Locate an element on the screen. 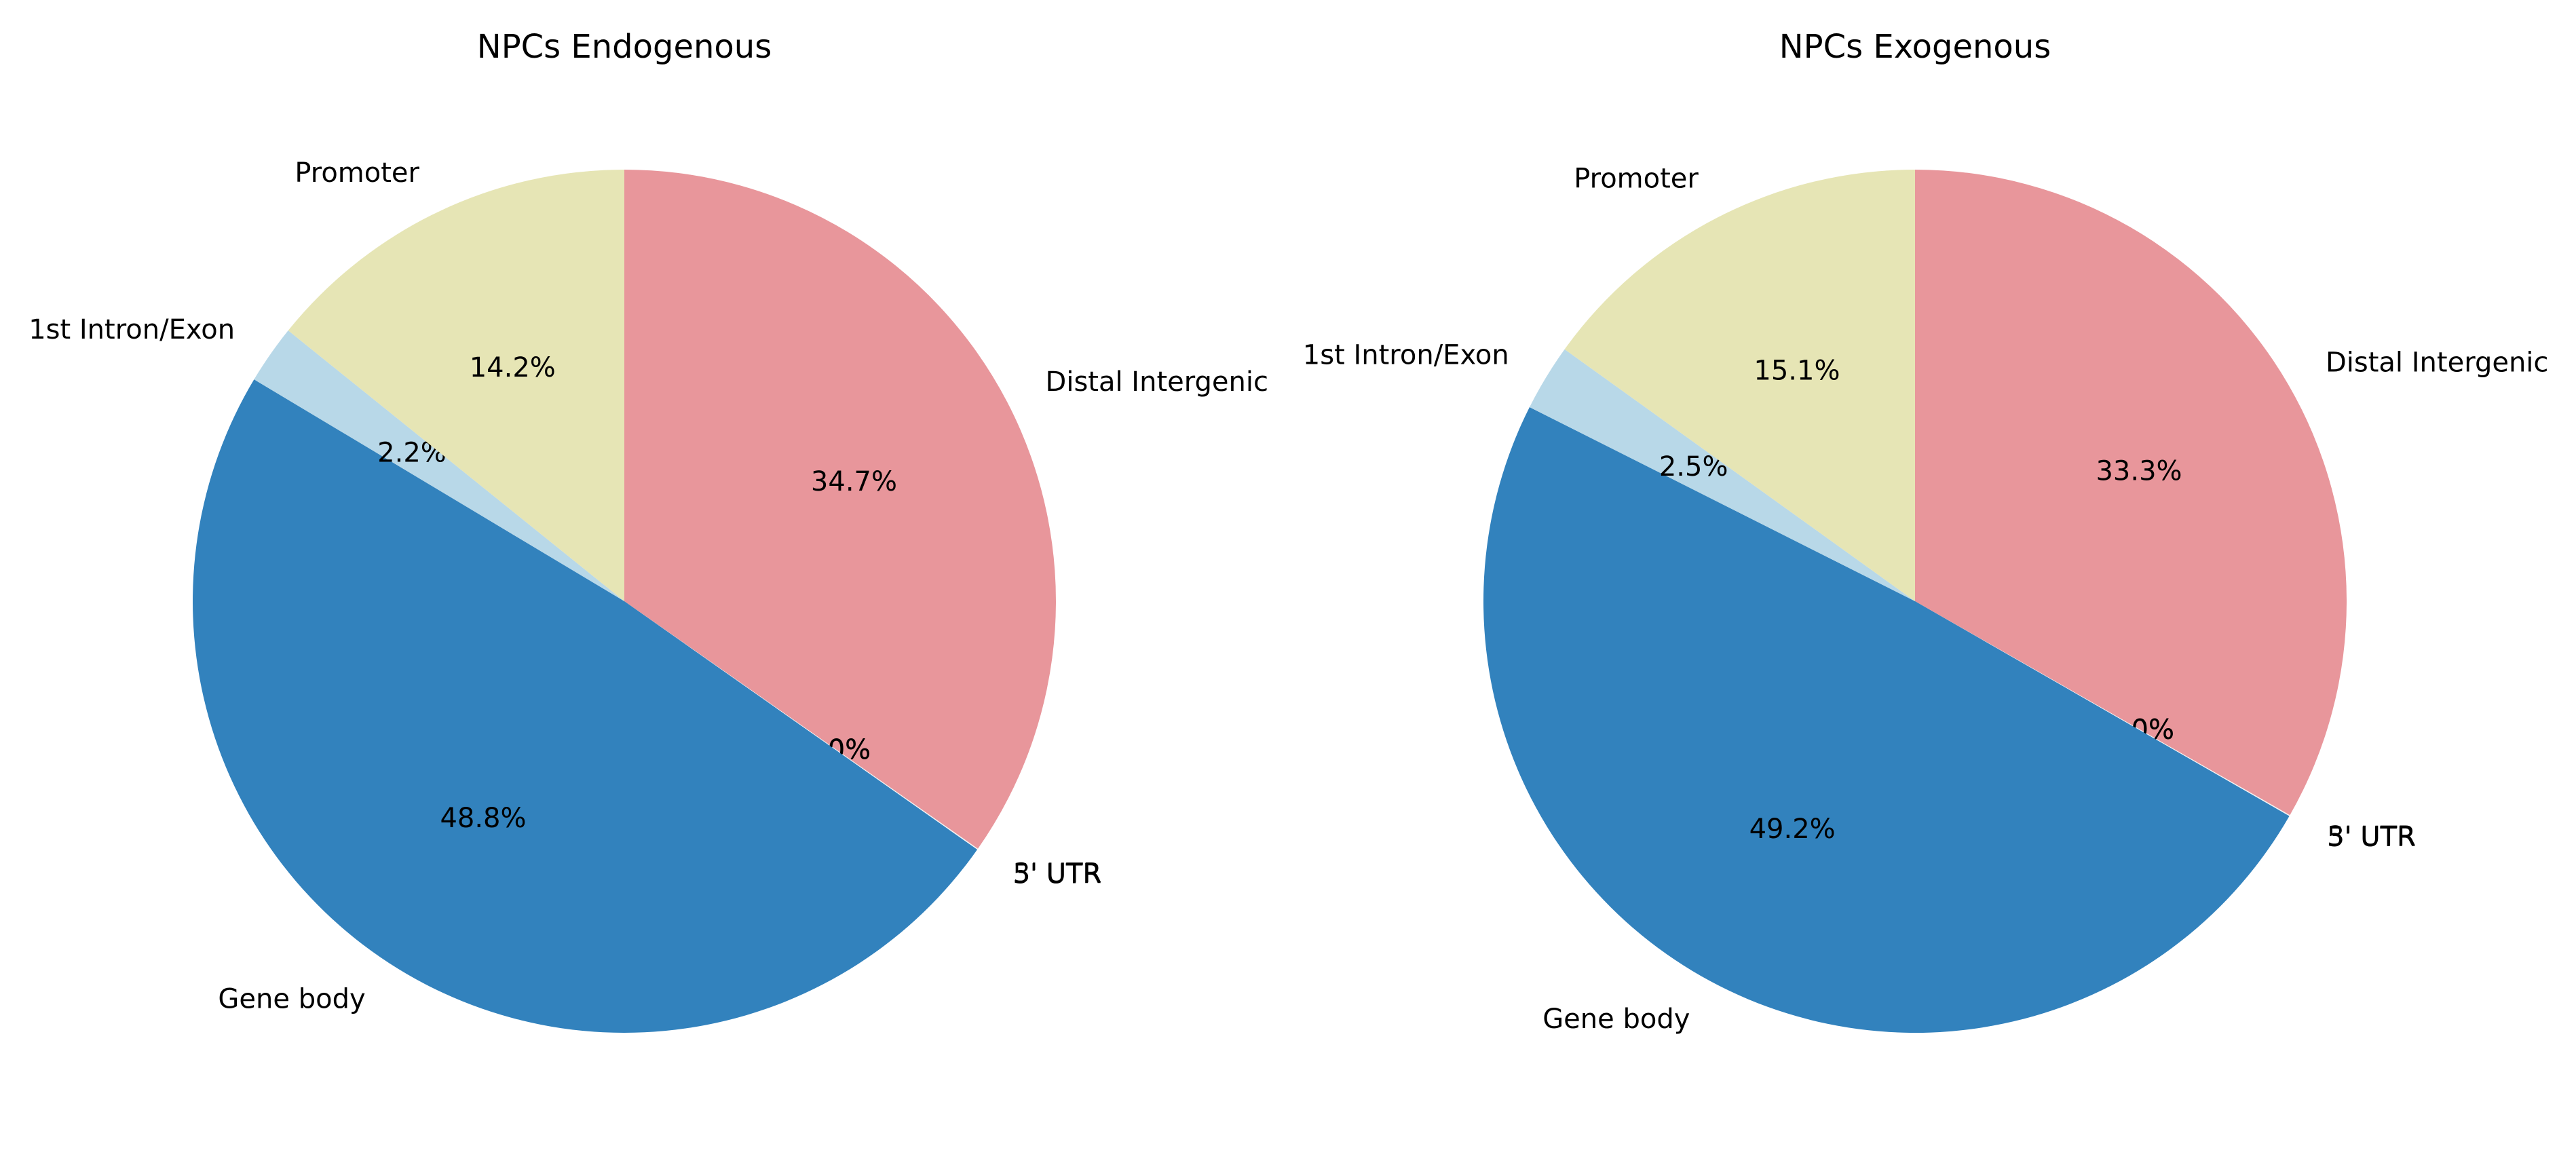 The width and height of the screenshot is (2576, 1159). slice-percent-distal-intergenic: 33.3% is located at coordinates (2139, 471).